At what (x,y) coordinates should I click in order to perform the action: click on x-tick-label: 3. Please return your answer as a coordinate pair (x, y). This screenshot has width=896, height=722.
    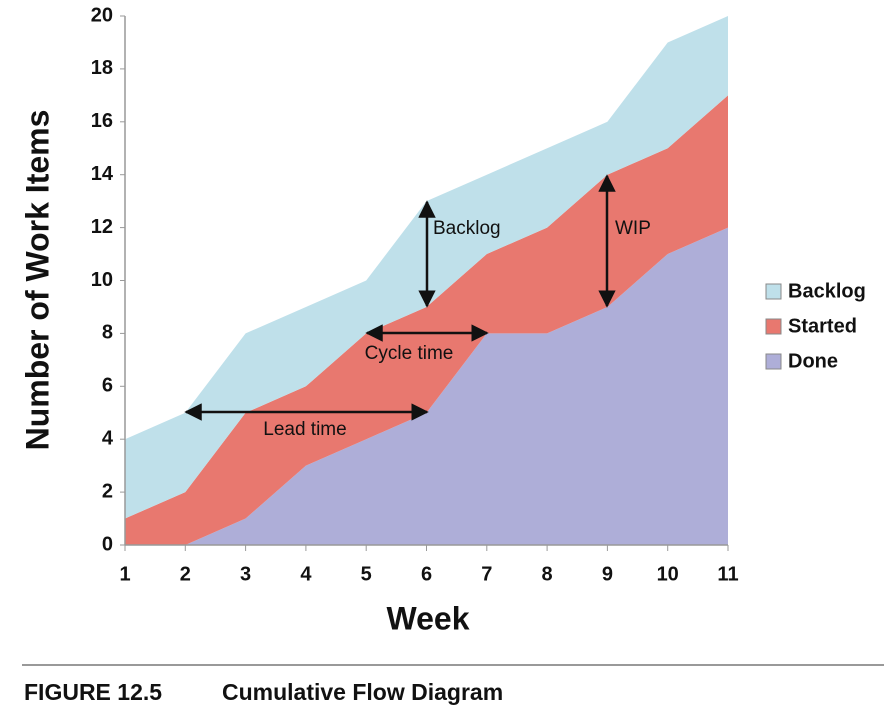
    Looking at the image, I should click on (245, 574).